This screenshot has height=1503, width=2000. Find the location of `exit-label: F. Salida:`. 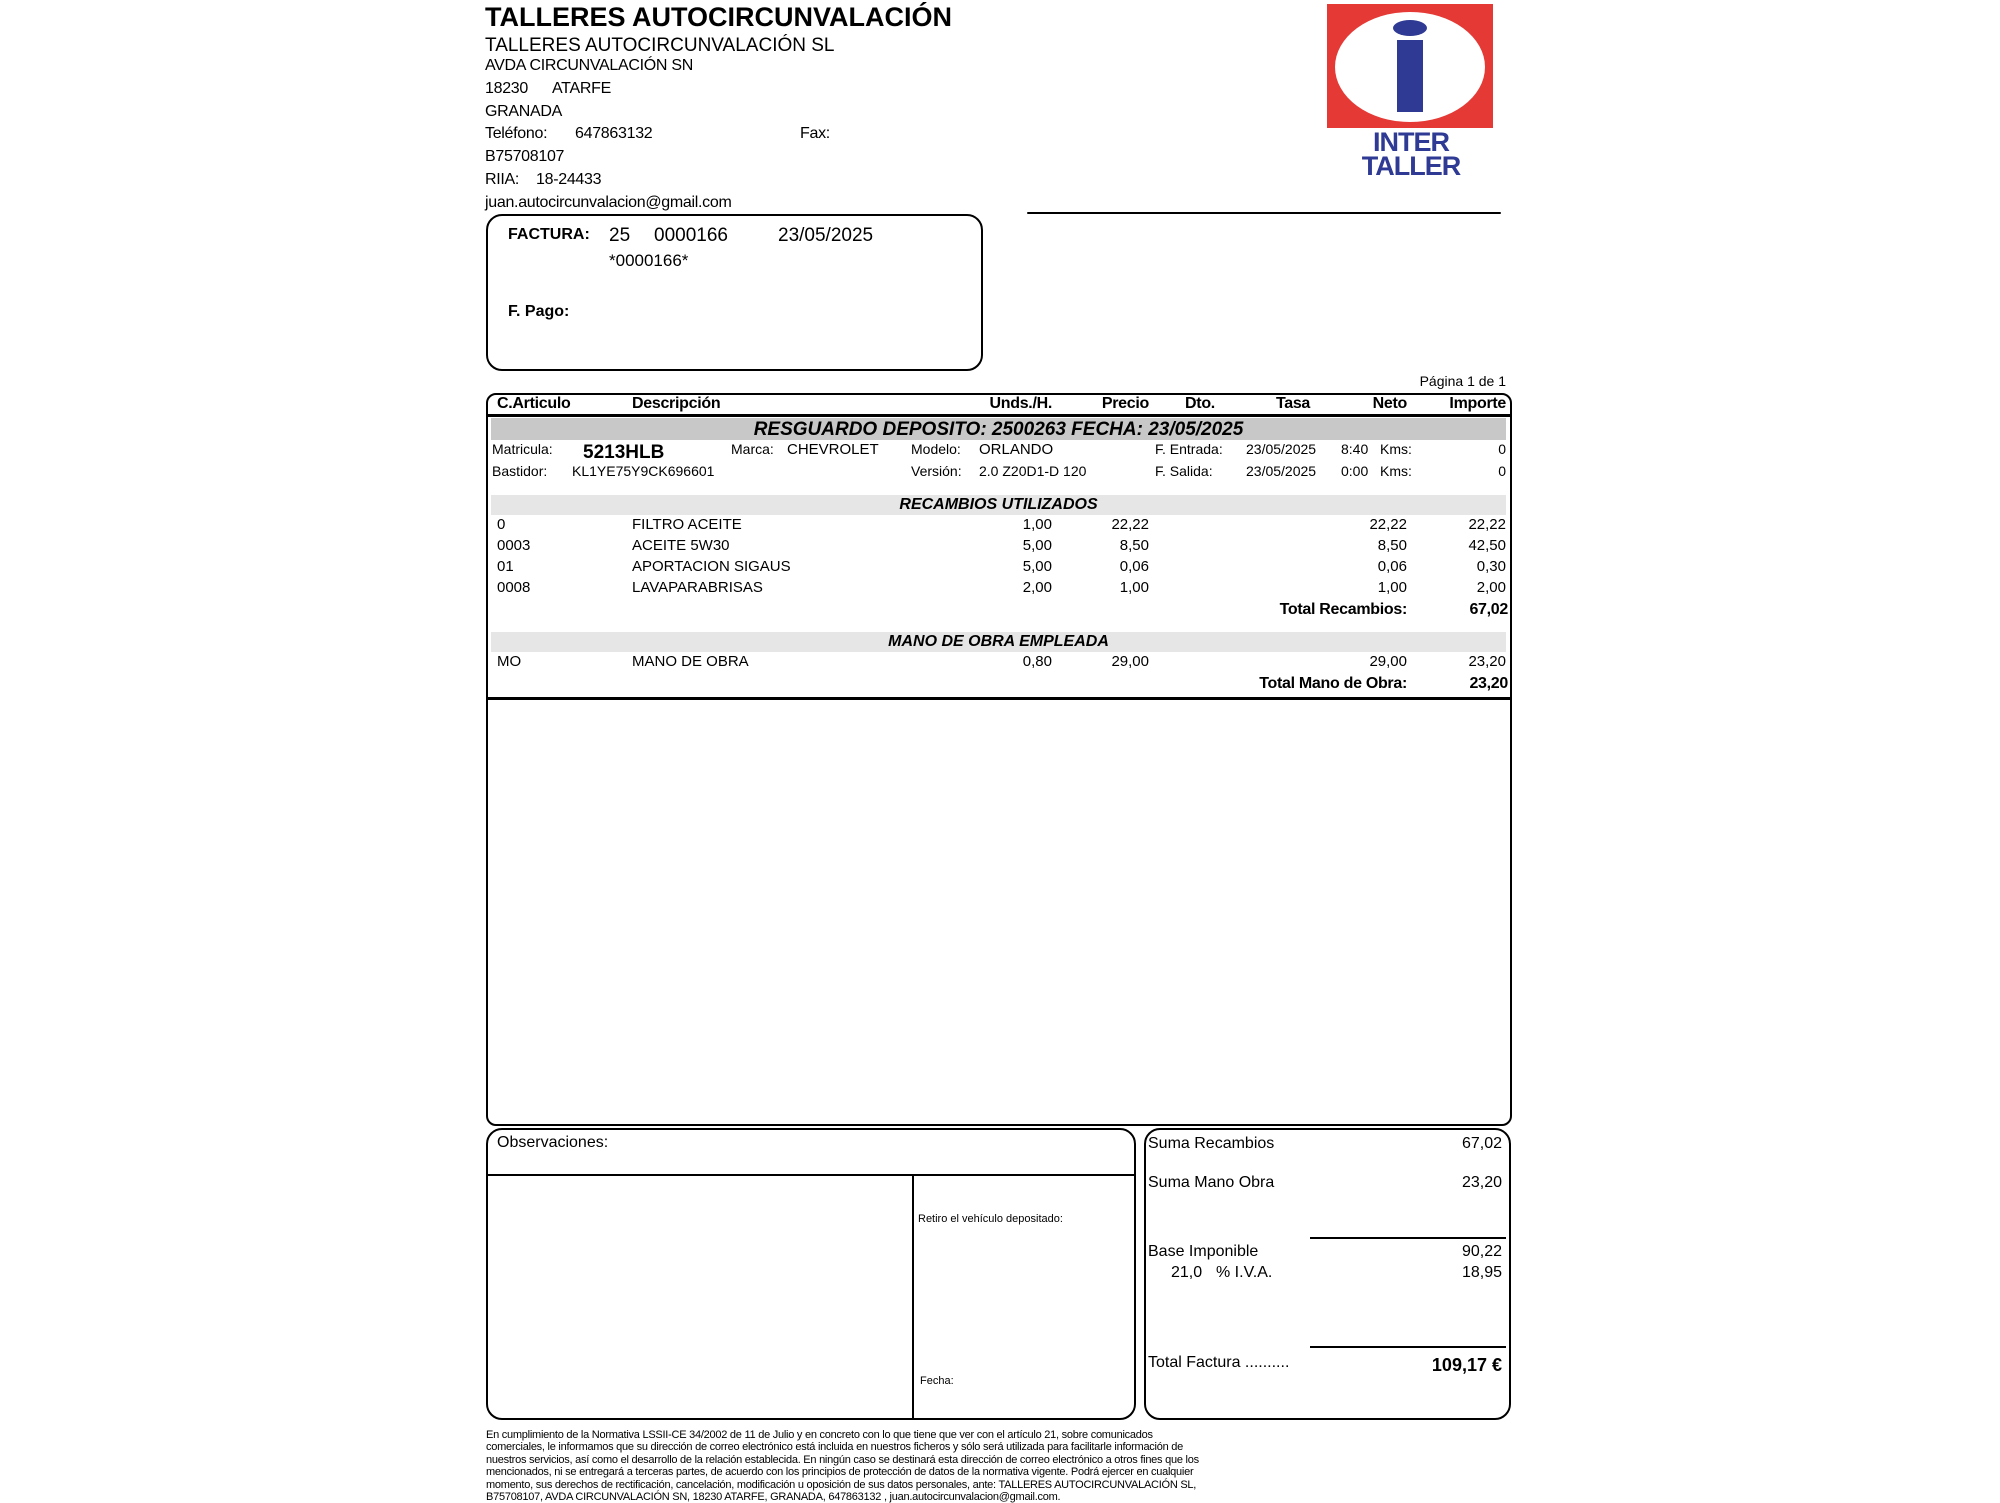

exit-label: F. Salida: is located at coordinates (1184, 471).